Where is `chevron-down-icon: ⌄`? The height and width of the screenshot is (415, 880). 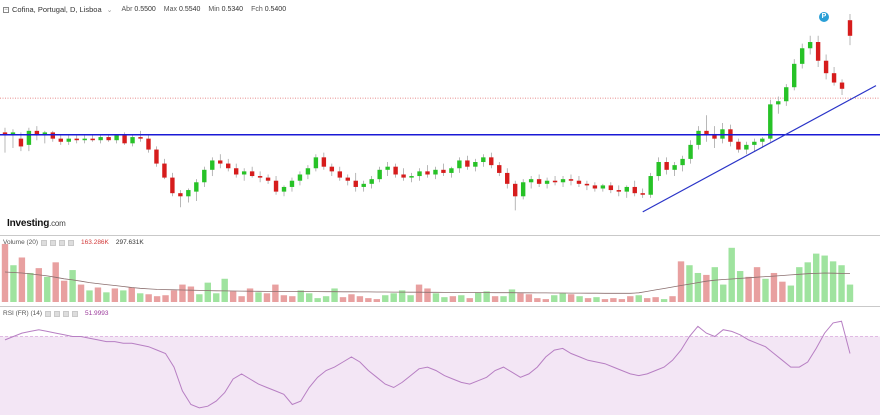 chevron-down-icon: ⌄ is located at coordinates (109, 10).